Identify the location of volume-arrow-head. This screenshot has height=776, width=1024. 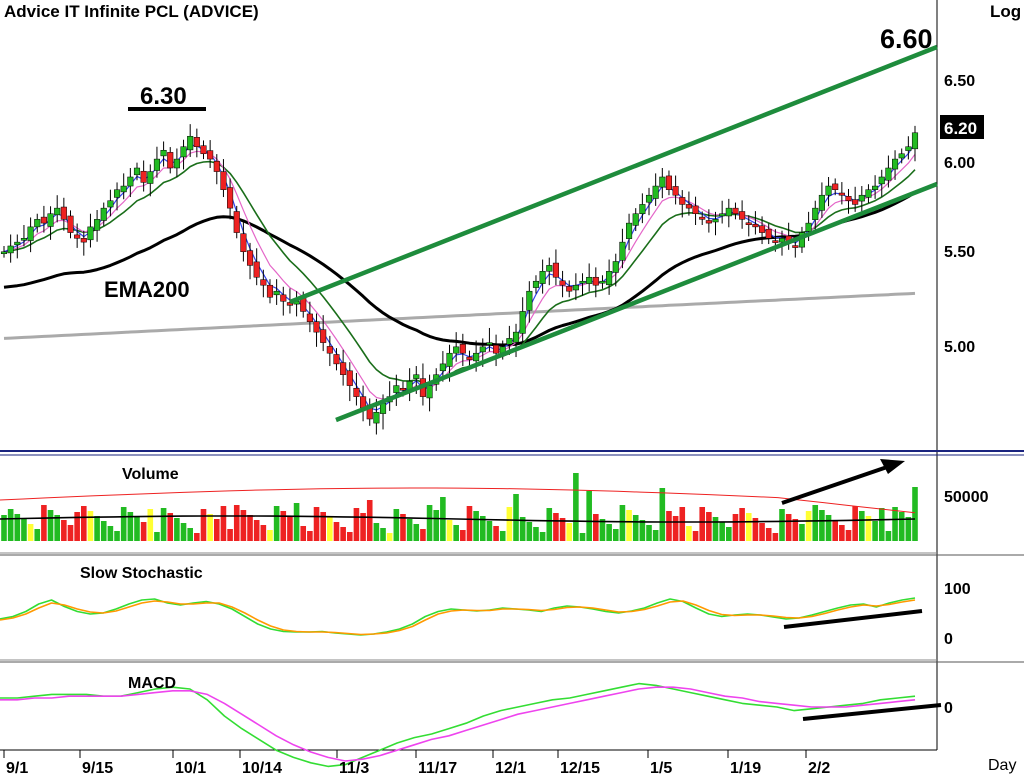
(892, 466).